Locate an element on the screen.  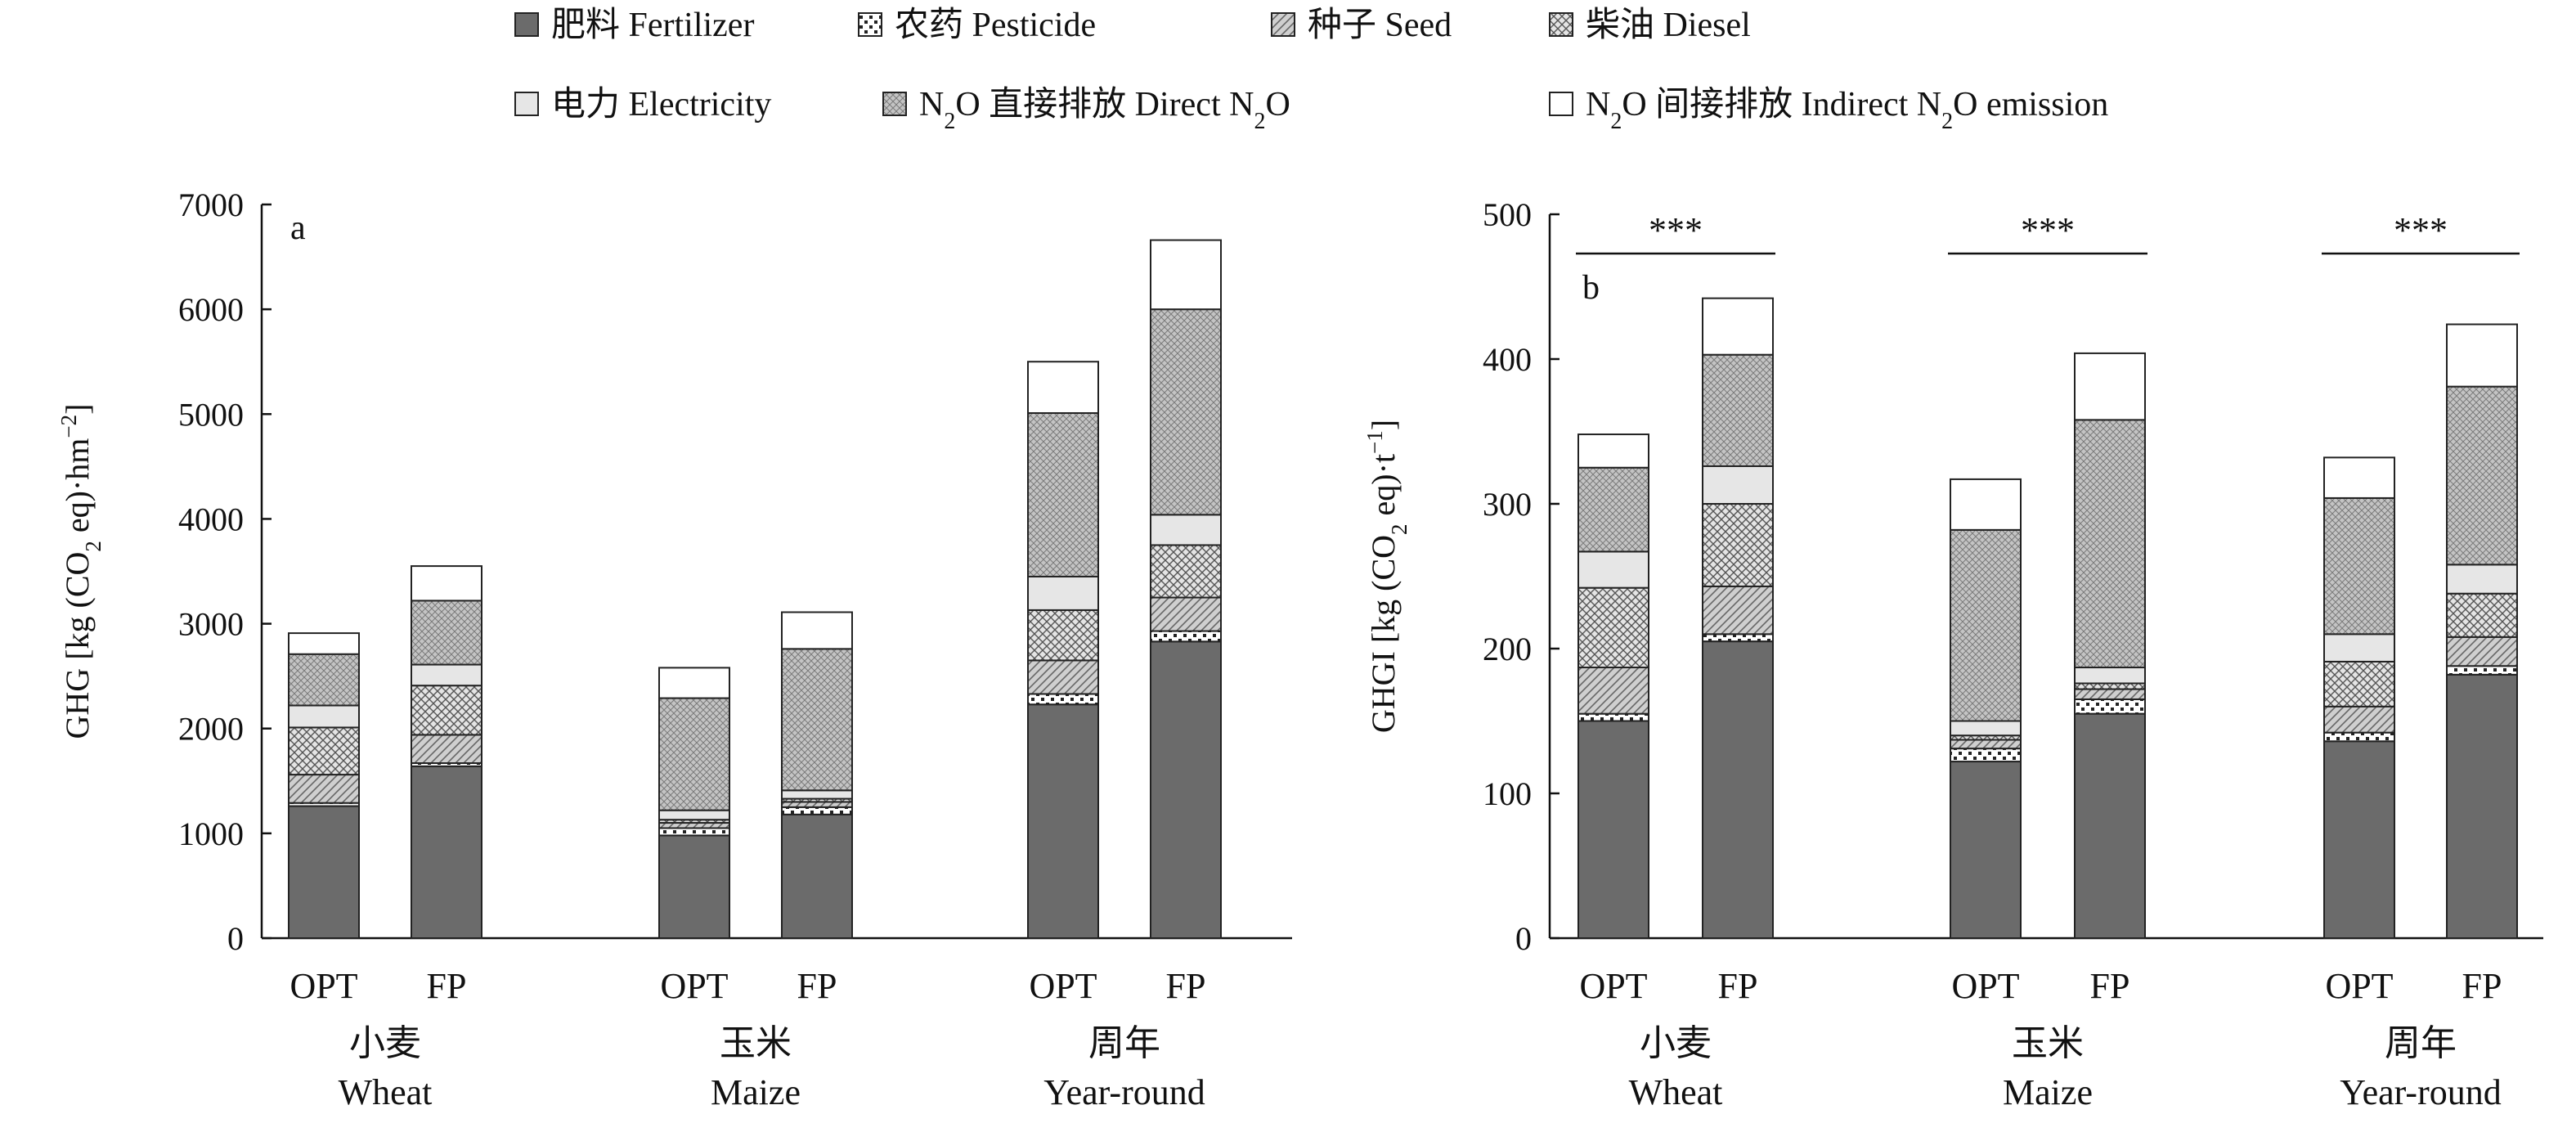
legend-swatch-electricity is located at coordinates (527, 104).